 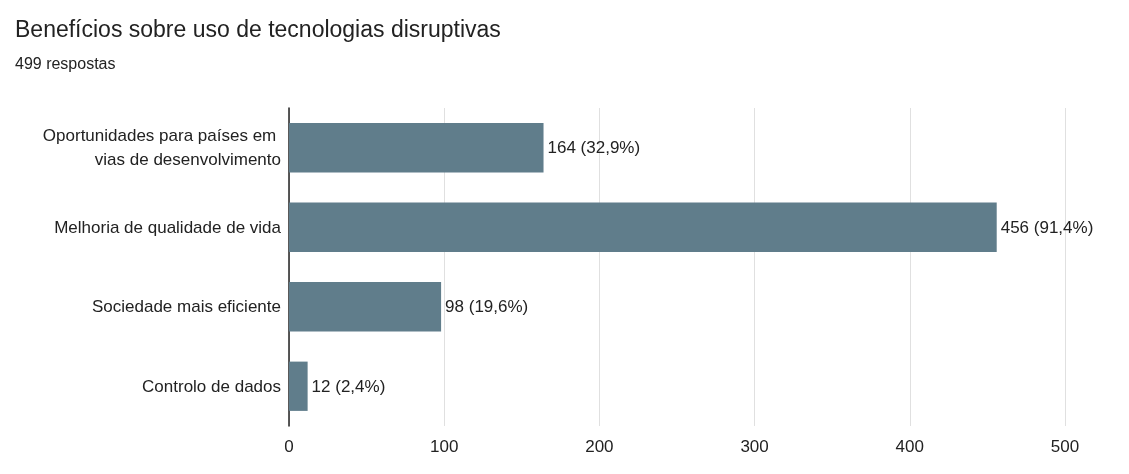 I want to click on data-label: 98 (19,6%), so click(x=487, y=307).